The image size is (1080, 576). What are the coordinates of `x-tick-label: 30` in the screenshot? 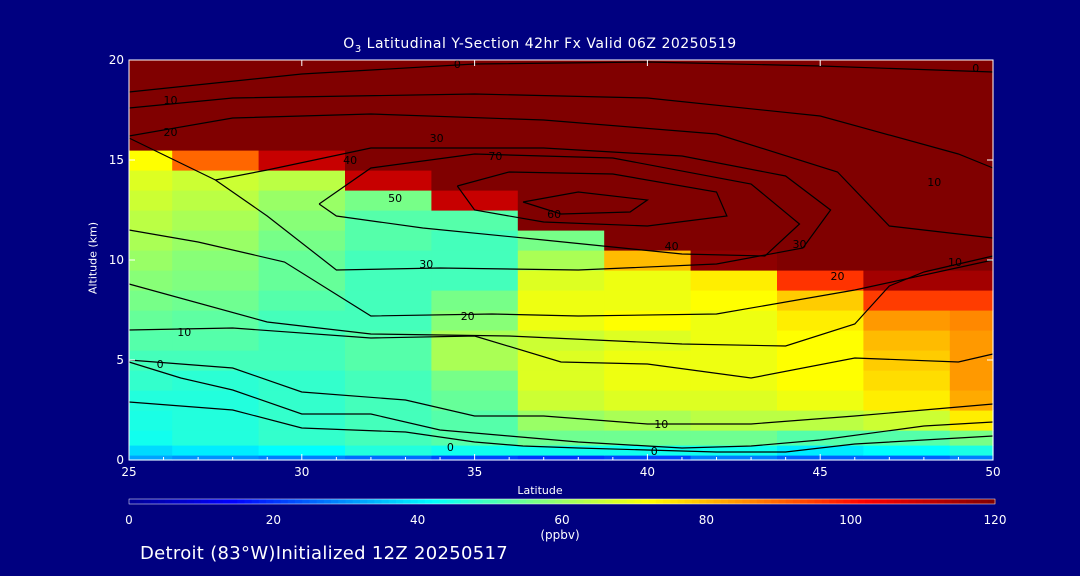 It's located at (301, 472).